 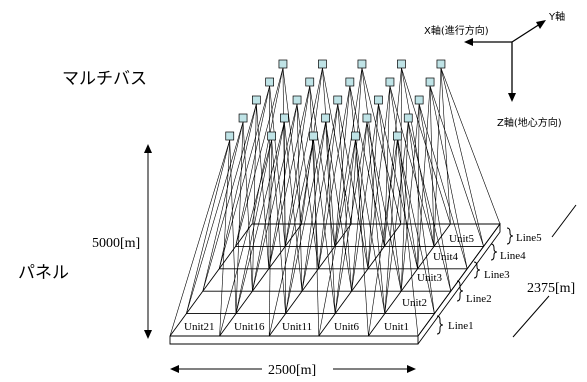 What do you see at coordinates (456, 30) in the screenshot?
I see `x-axis-label: X軸(進行方向)` at bounding box center [456, 30].